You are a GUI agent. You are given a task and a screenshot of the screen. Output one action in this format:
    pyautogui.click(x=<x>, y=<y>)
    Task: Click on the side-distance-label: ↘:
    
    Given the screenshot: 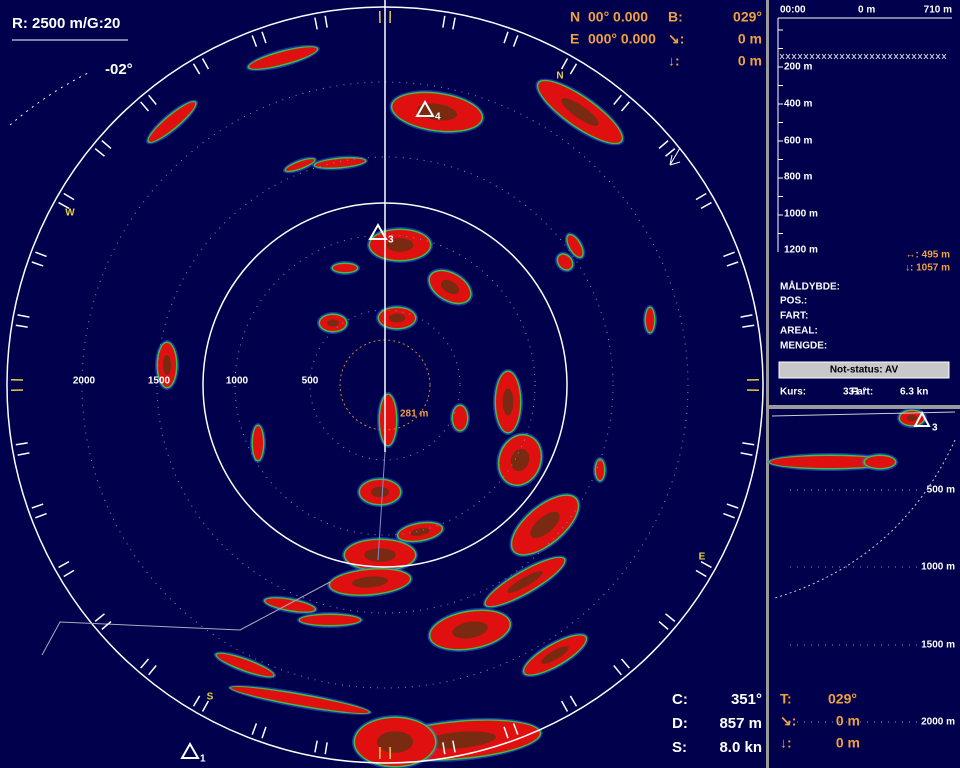 What is the action you would take?
    pyautogui.click(x=788, y=721)
    